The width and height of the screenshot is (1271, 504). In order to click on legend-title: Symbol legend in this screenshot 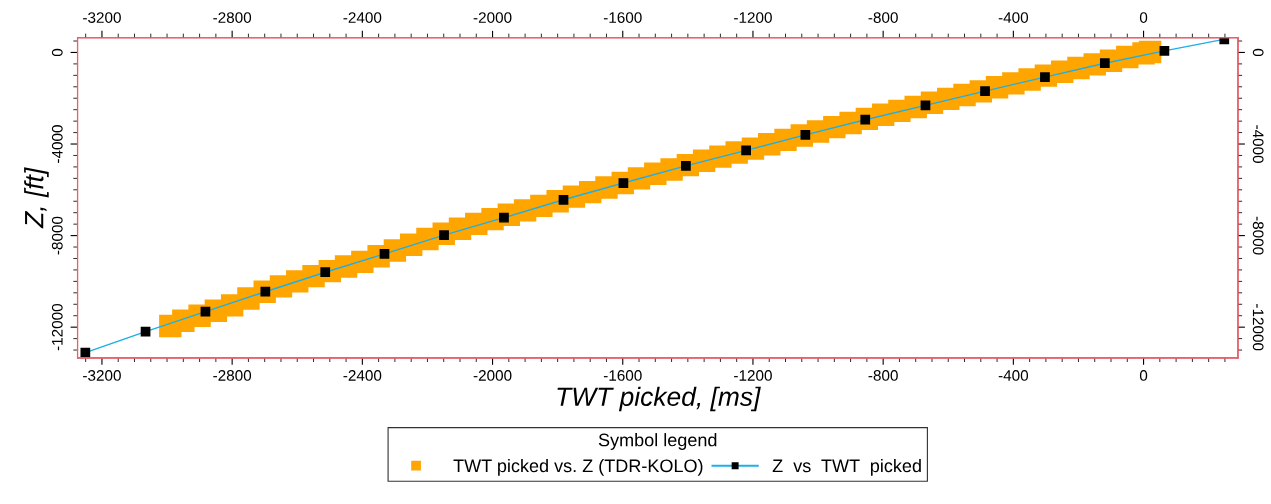, I will do `click(657, 441)`.